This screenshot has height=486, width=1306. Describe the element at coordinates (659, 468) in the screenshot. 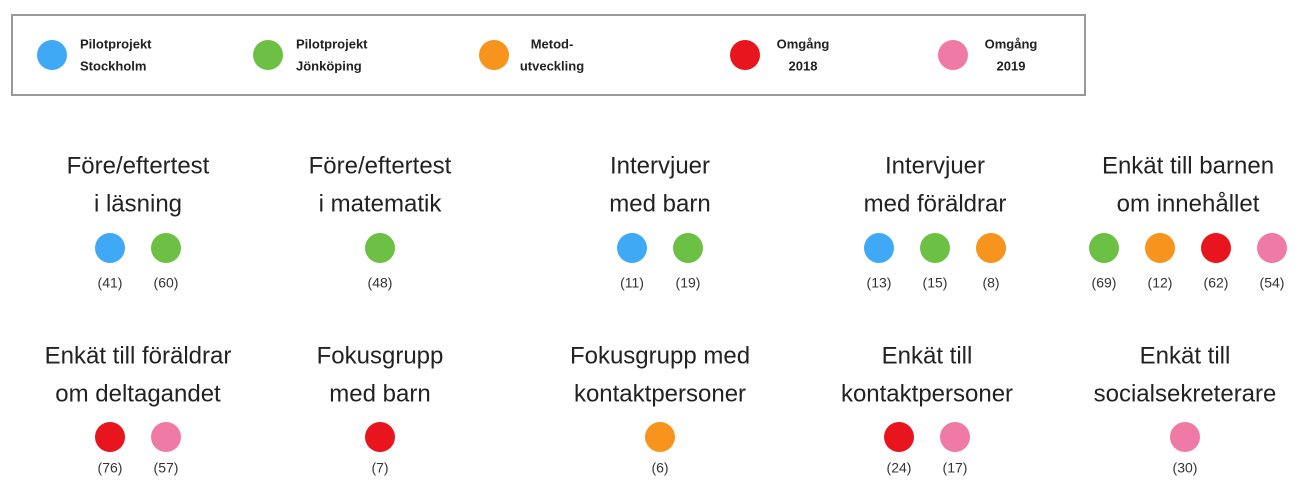

I see `item-count: (6)` at that location.